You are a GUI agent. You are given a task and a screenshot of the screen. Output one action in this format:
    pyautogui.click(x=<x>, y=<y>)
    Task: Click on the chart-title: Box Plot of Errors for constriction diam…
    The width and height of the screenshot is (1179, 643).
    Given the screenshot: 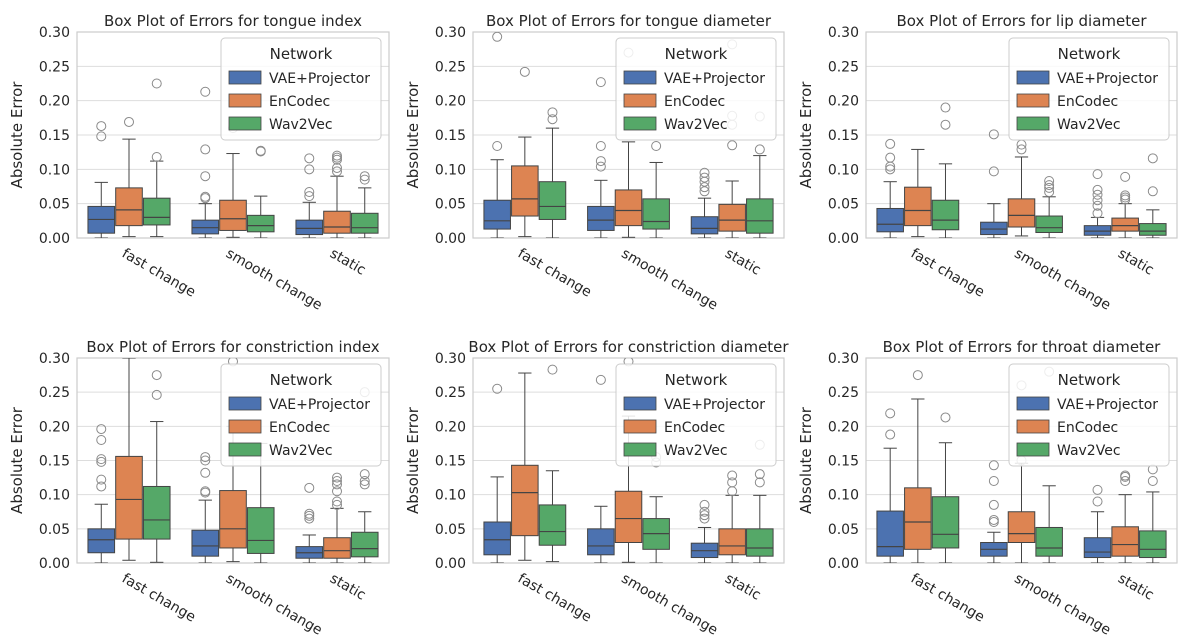 What is the action you would take?
    pyautogui.click(x=628, y=347)
    